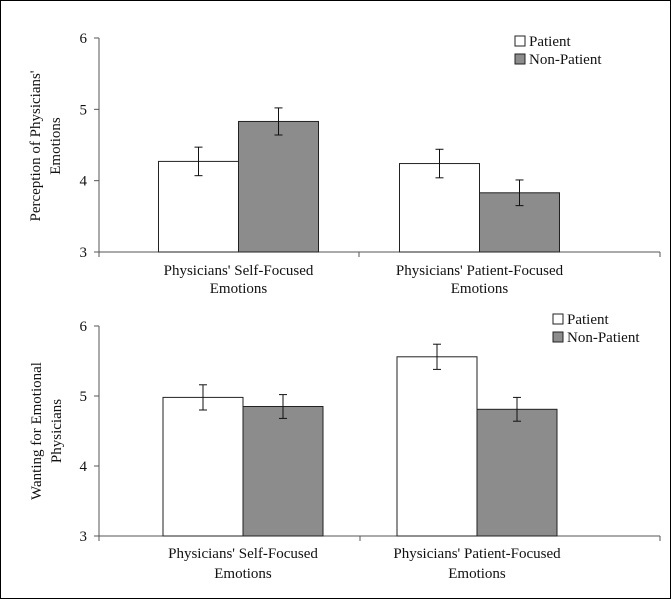 The width and height of the screenshot is (671, 599). Describe the element at coordinates (47, 431) in the screenshot. I see `y-axis-label: Wanting for Emotional Physicians` at that location.